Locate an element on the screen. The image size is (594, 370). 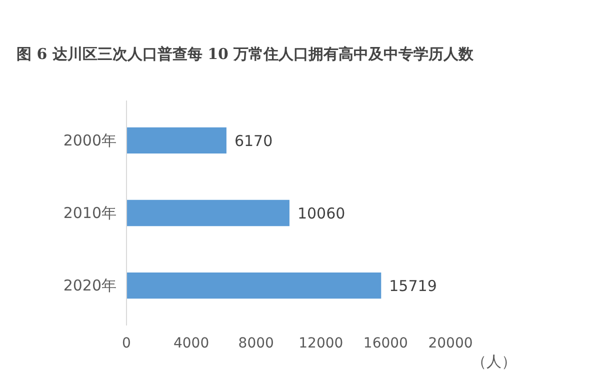
y-tick-label: 2020年 is located at coordinates (90, 285).